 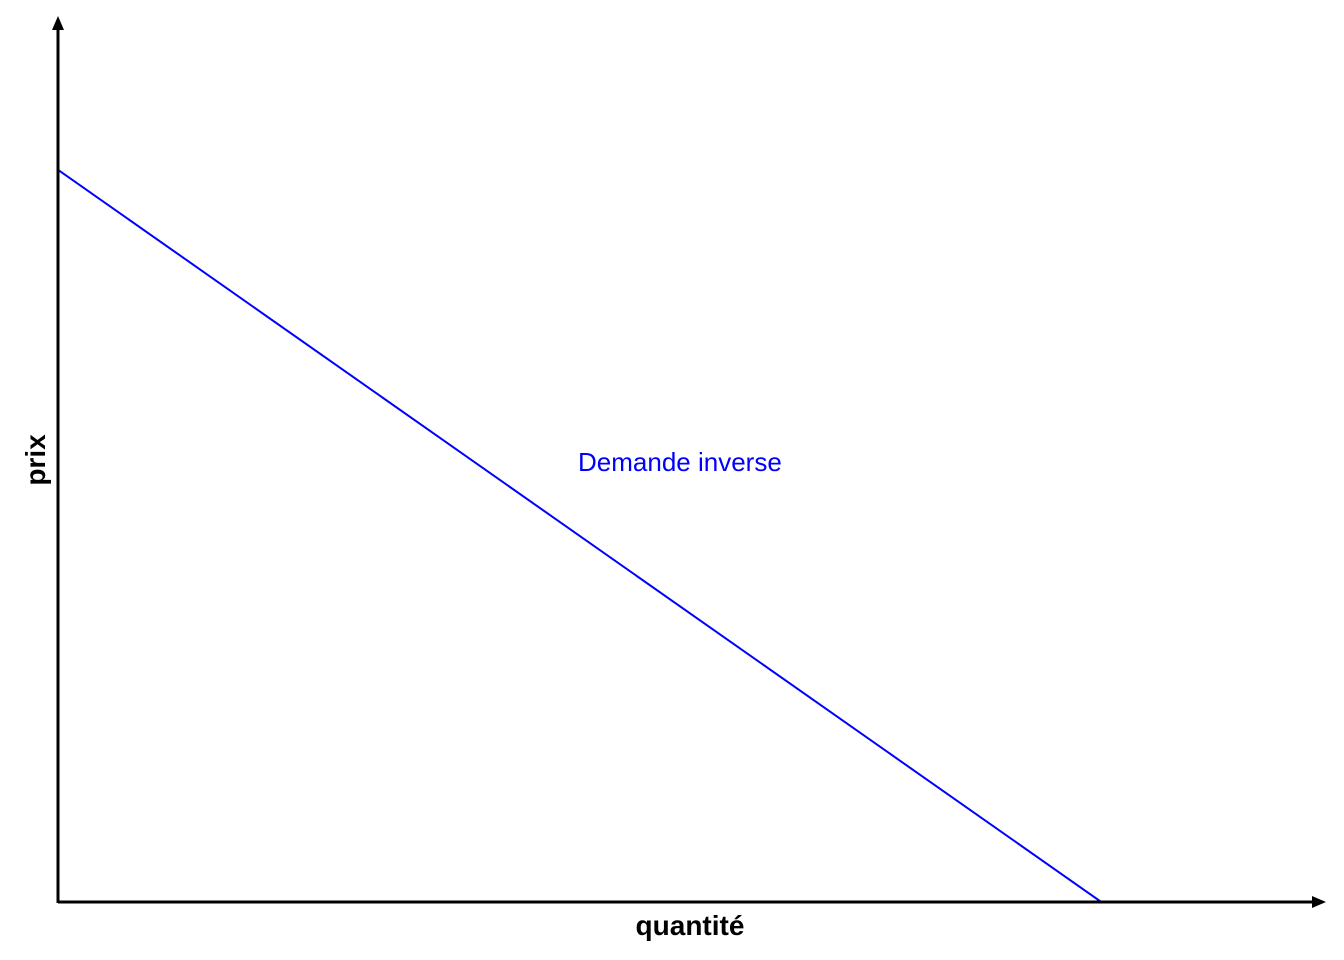 I want to click on y-axis-arrow-icon, so click(x=58, y=23).